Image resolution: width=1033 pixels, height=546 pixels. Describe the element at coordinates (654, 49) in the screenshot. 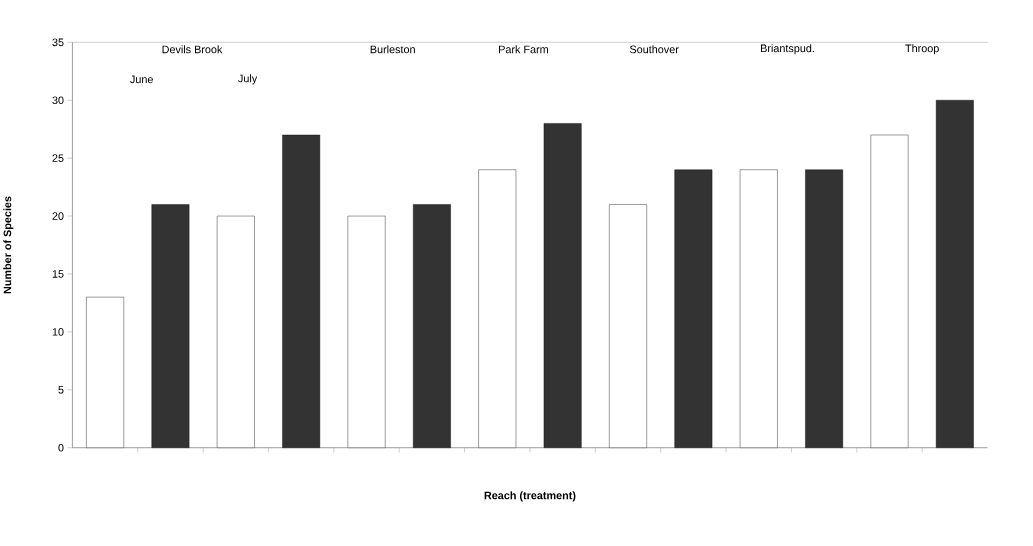

I see `annotation: Southover` at that location.